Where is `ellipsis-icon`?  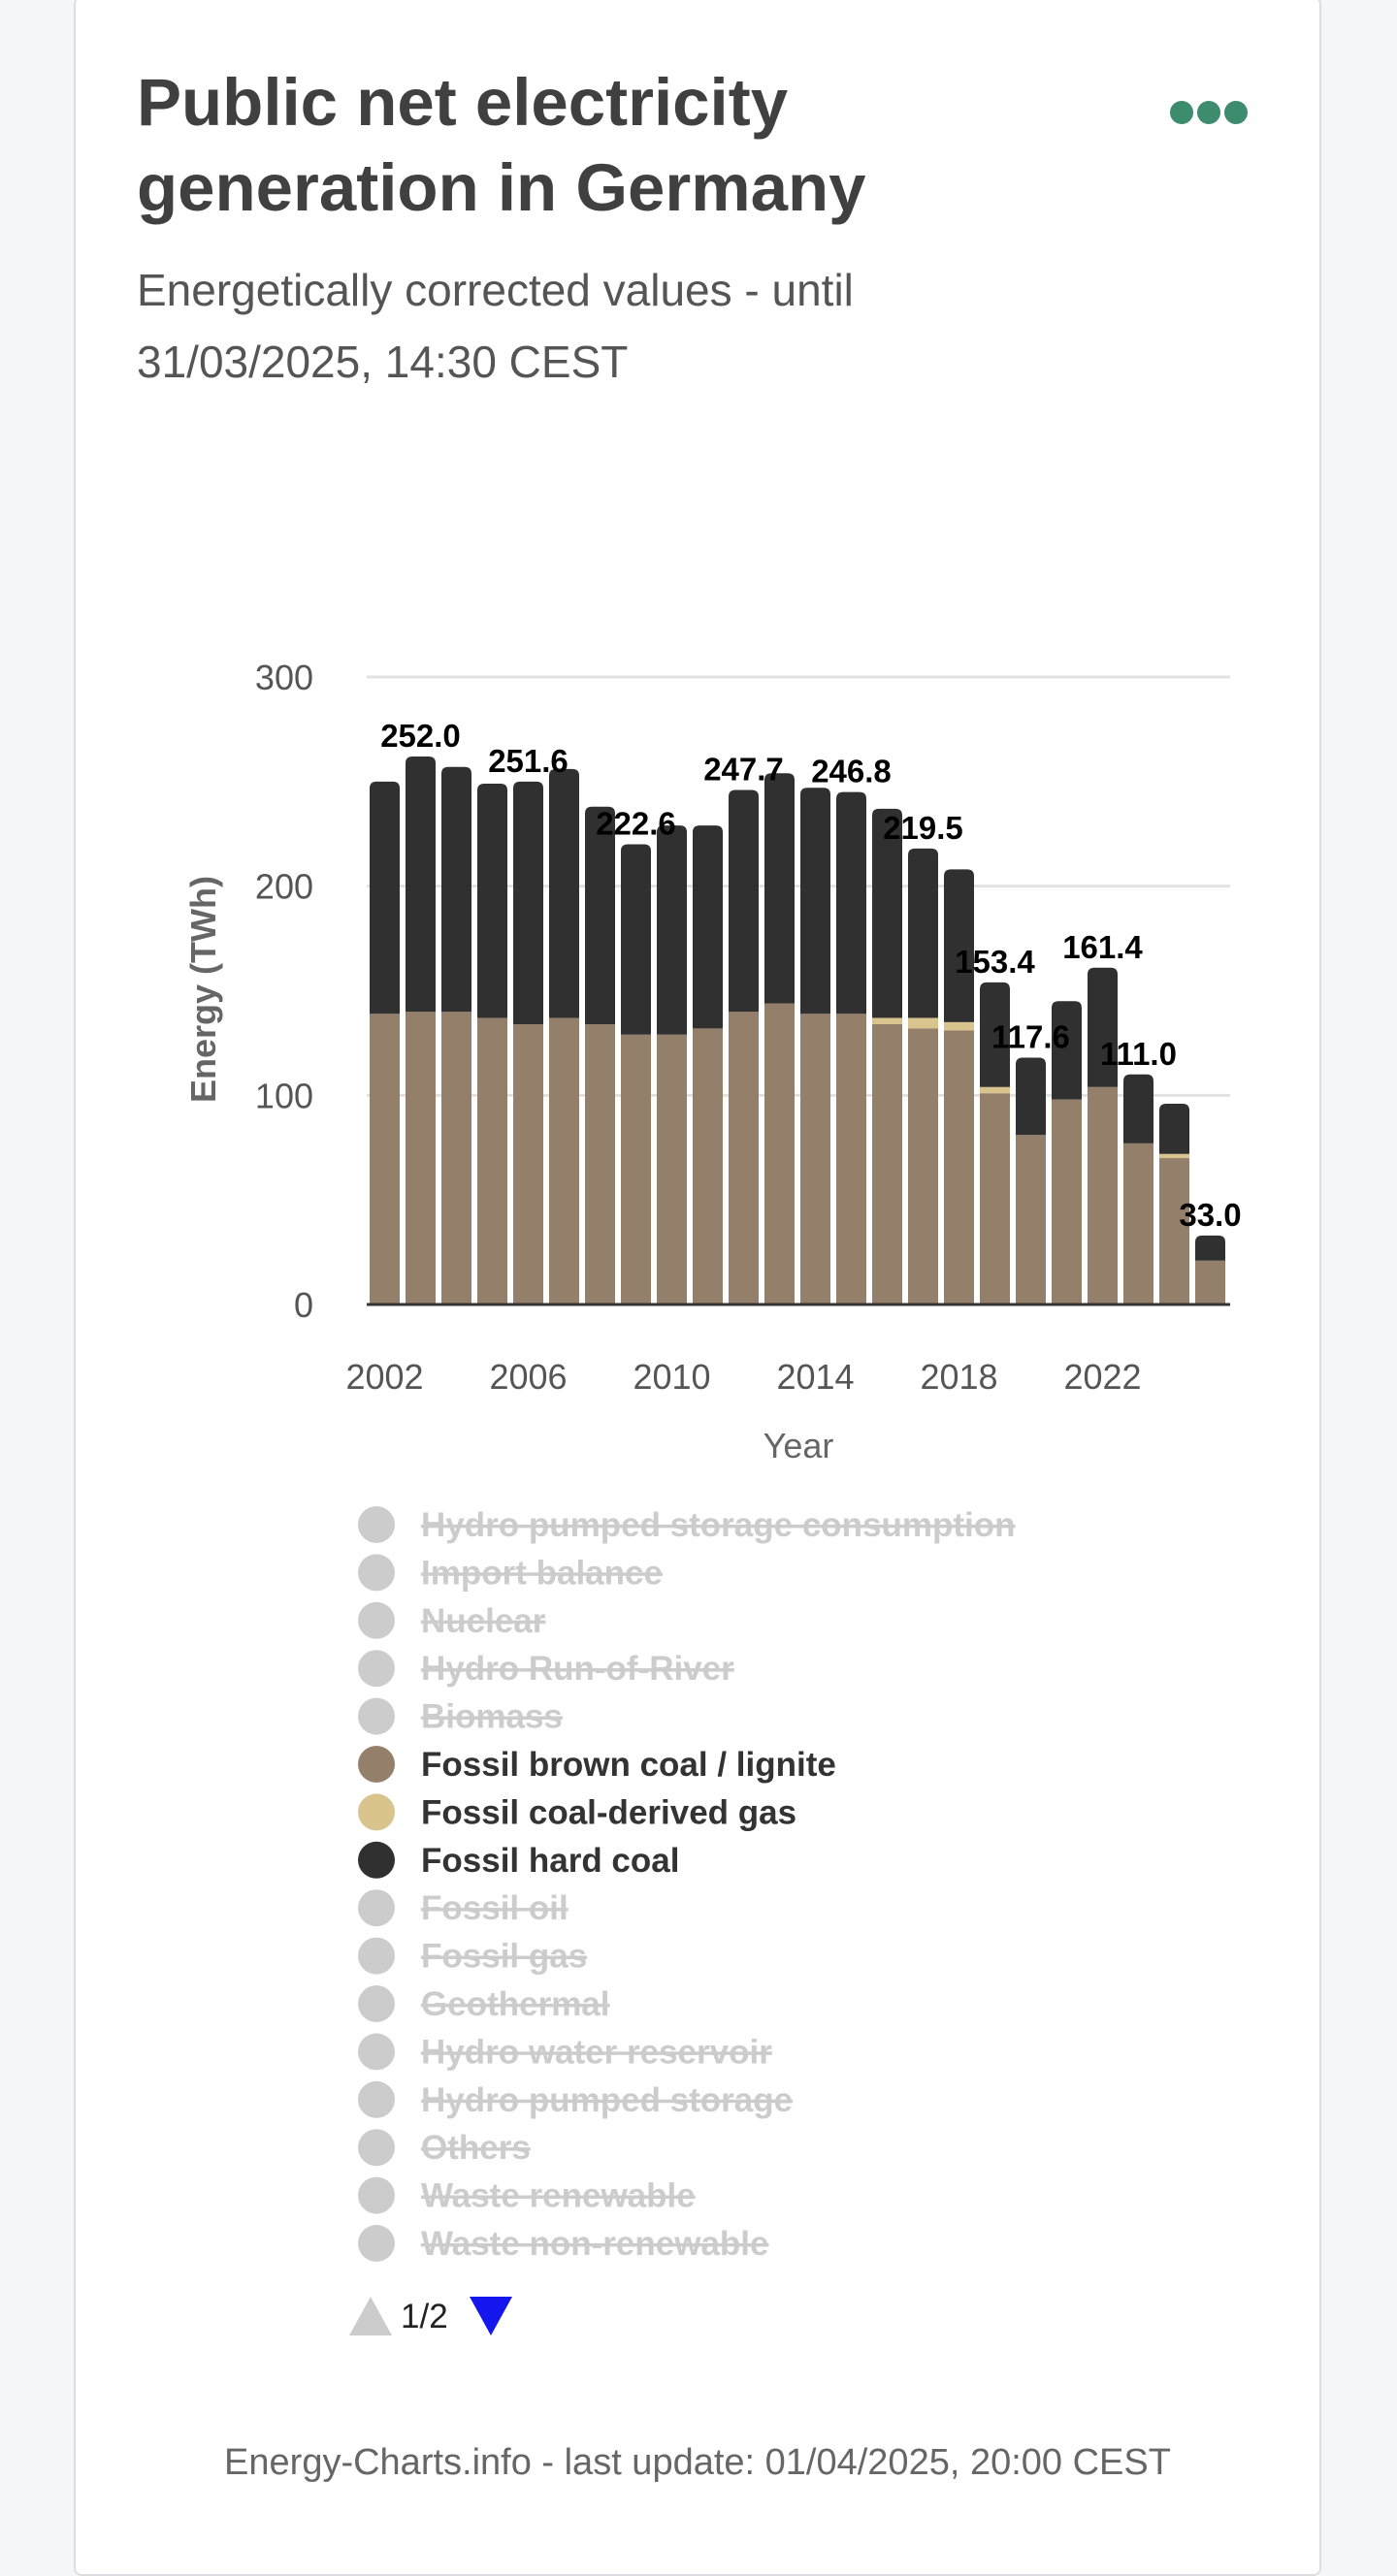
ellipsis-icon is located at coordinates (1209, 112).